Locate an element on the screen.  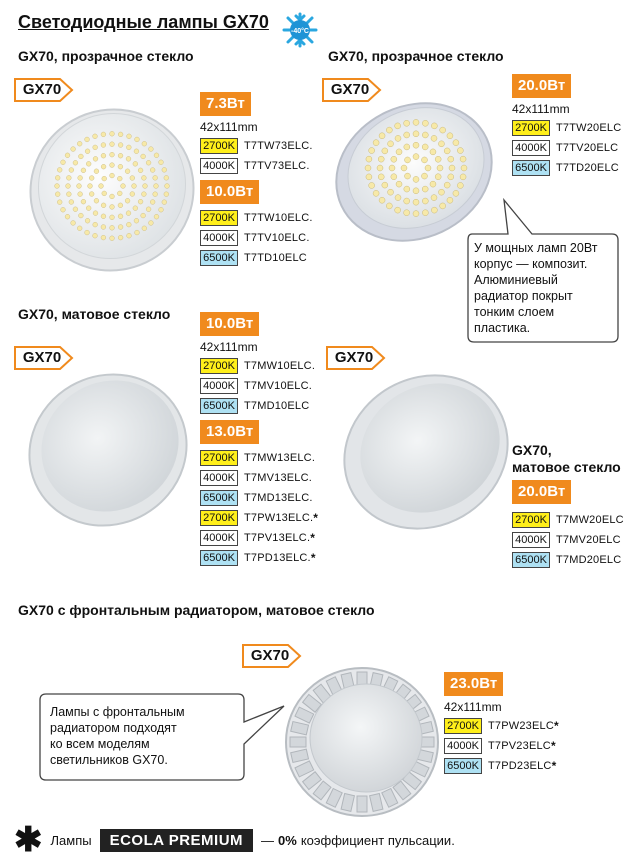
asterisk-icon: ✱ is located at coordinates (28, 840).